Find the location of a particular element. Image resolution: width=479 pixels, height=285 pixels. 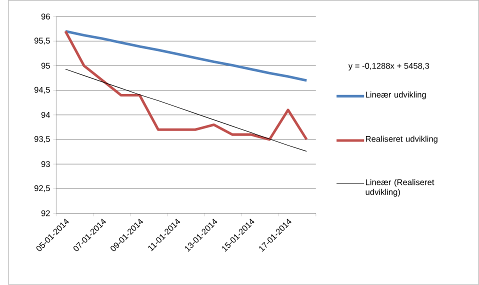

legend-label: Lineær udvikling is located at coordinates (396, 96).